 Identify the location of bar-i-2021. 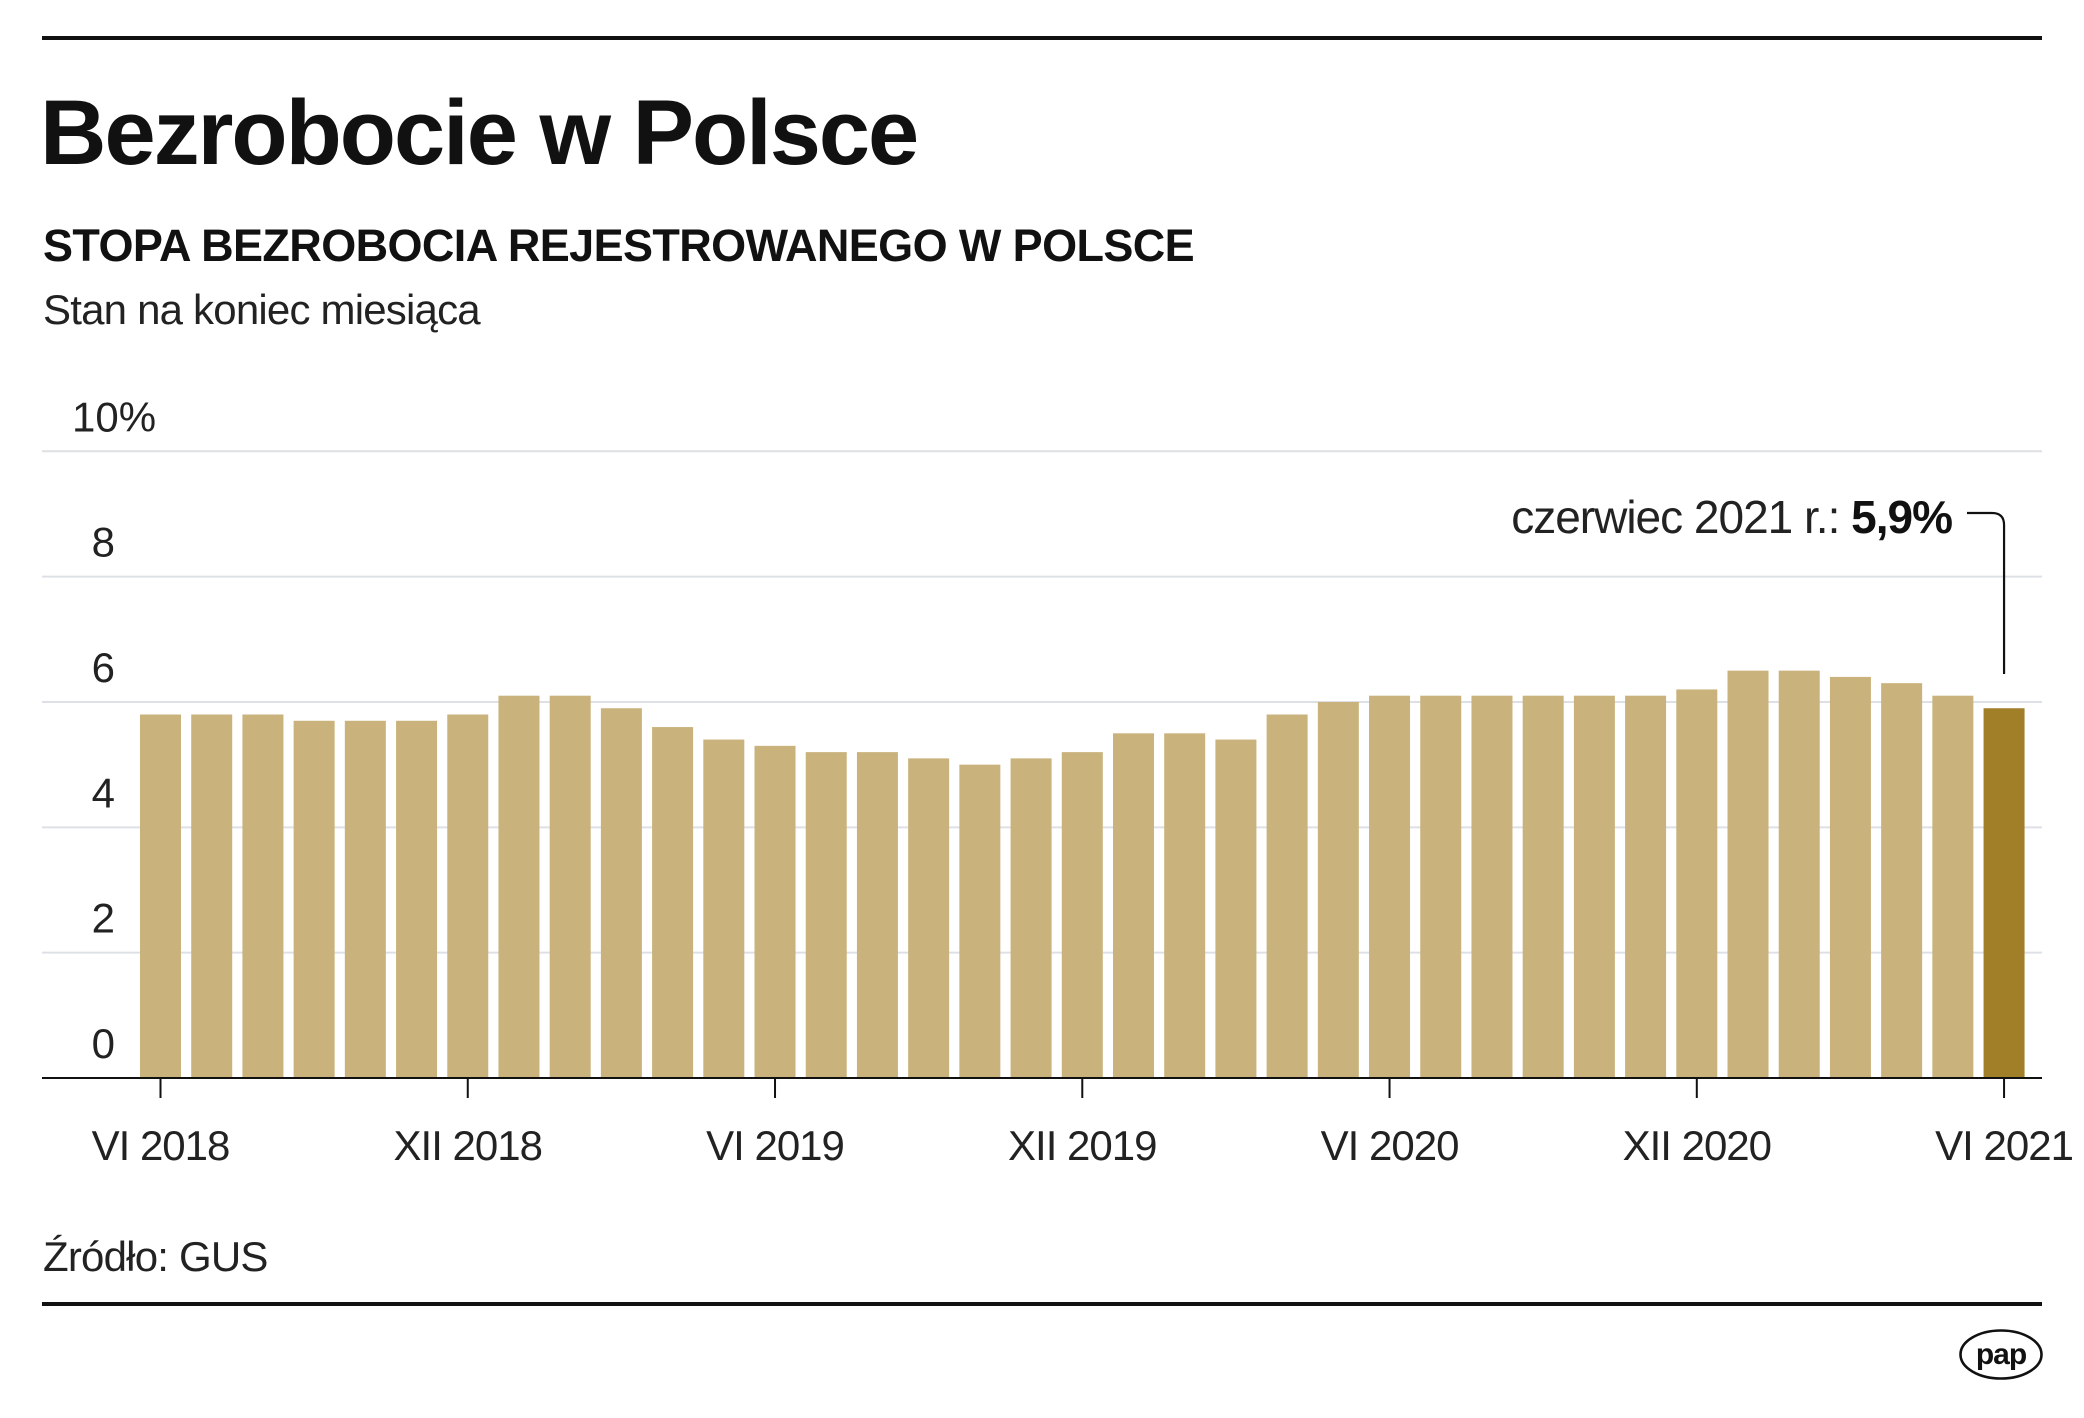
(1748, 874).